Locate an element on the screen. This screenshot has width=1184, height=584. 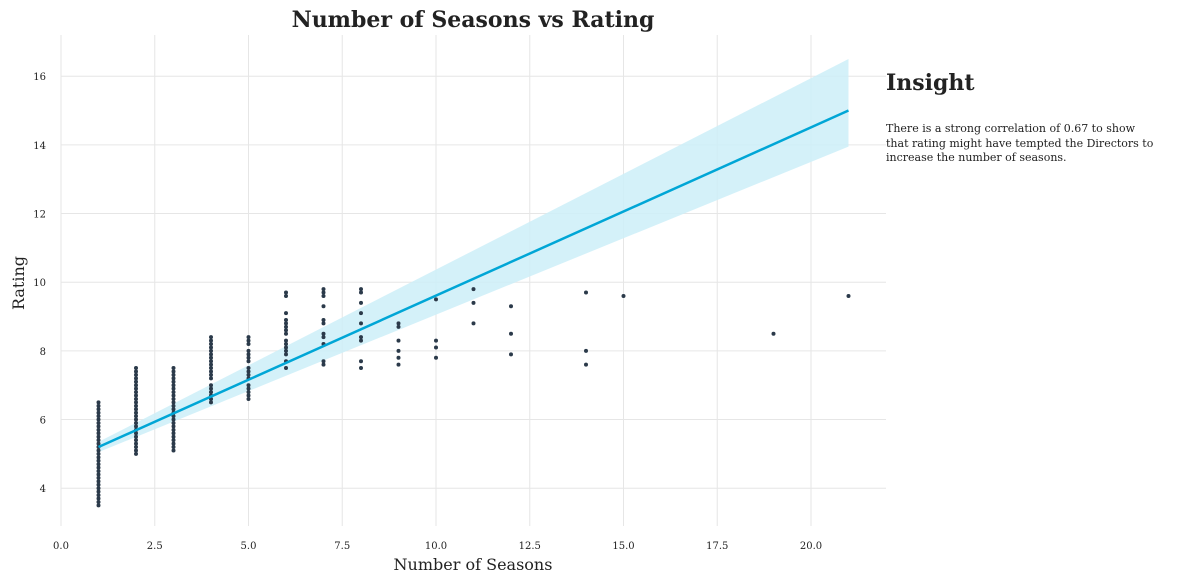
x-tick-label: 12.5 is located at coordinates (530, 546).